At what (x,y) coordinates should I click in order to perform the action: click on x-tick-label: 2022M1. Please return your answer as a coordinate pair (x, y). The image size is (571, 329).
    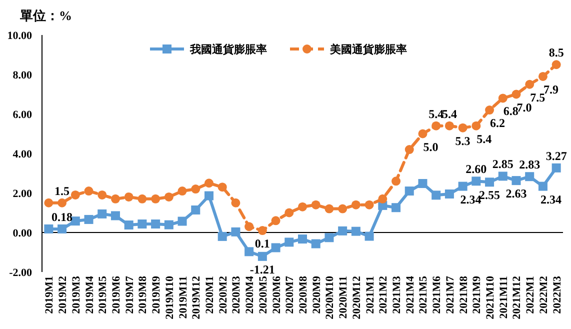
    Looking at the image, I should click on (530, 295).